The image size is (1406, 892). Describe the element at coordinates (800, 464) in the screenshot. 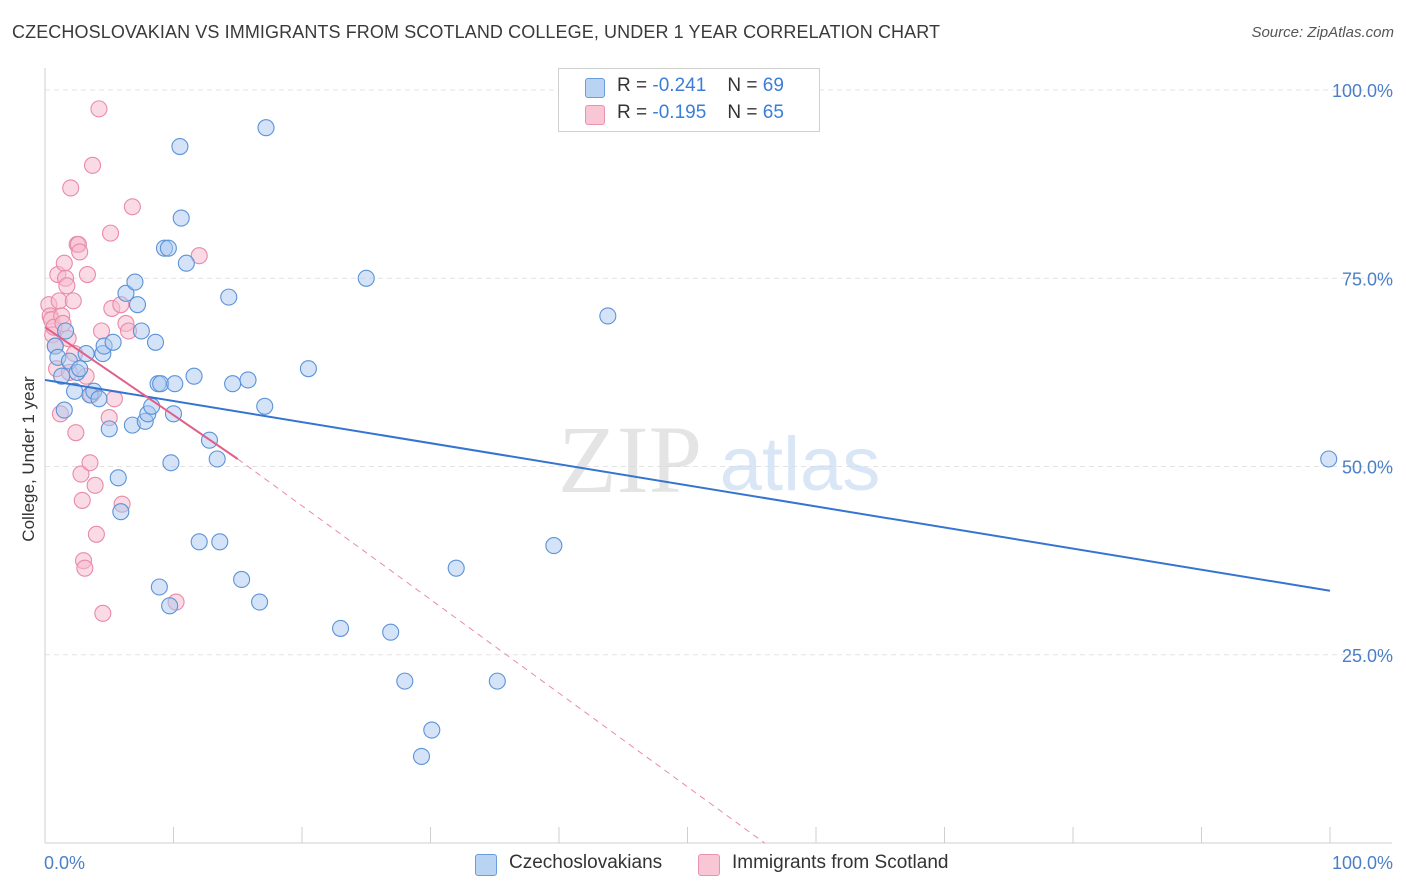

I see `watermark-atlas: atlas` at that location.